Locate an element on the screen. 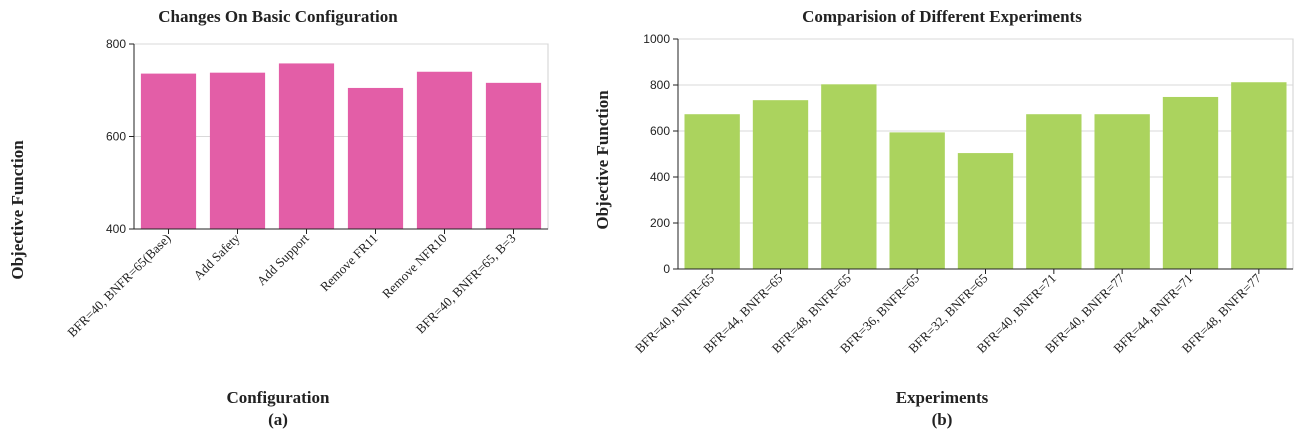  chart-a-ytick-label: 800 is located at coordinates (116, 44).